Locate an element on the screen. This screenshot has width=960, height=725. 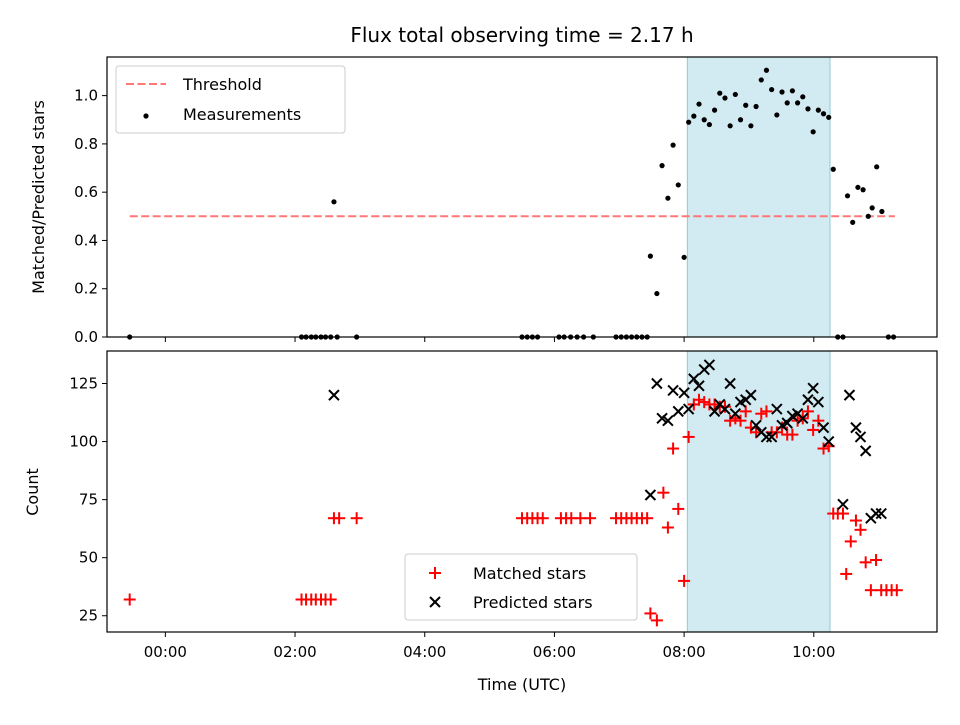
x-tick-label: 10:00 is located at coordinates (813, 652).